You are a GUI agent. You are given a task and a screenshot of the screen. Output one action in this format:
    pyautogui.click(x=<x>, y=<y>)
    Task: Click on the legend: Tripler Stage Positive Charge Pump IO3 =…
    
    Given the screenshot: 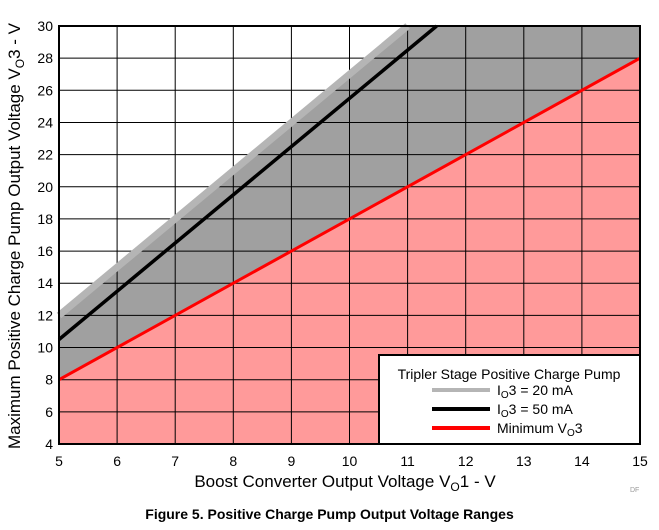 What is the action you would take?
    pyautogui.click(x=509, y=399)
    